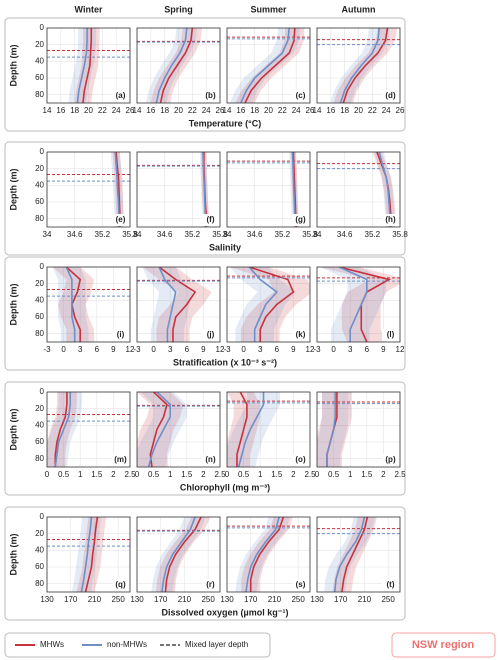 This screenshot has height=660, width=500. Describe the element at coordinates (13, 430) in the screenshot. I see `y-axis-label: Depth (m)` at that location.